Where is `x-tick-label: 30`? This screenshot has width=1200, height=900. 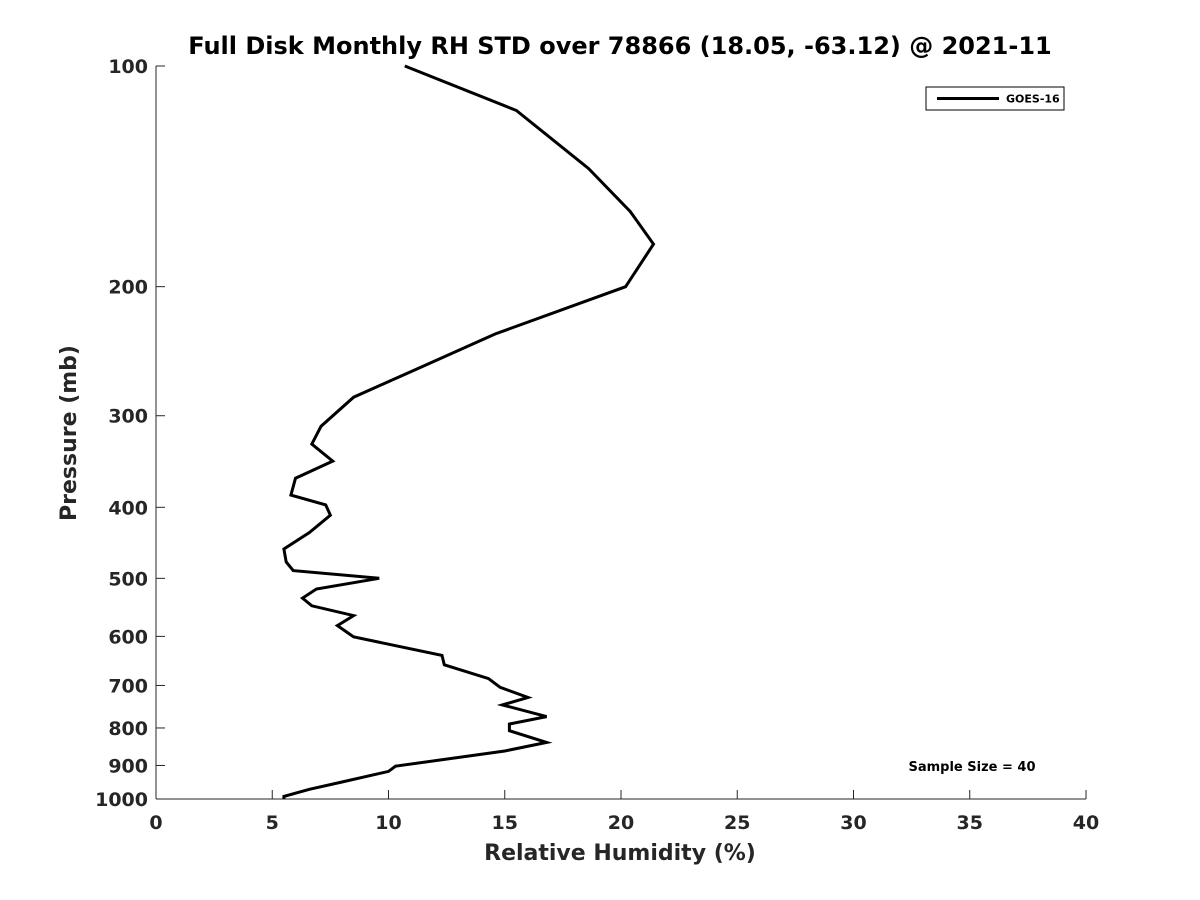
x-tick-label: 30 is located at coordinates (853, 823).